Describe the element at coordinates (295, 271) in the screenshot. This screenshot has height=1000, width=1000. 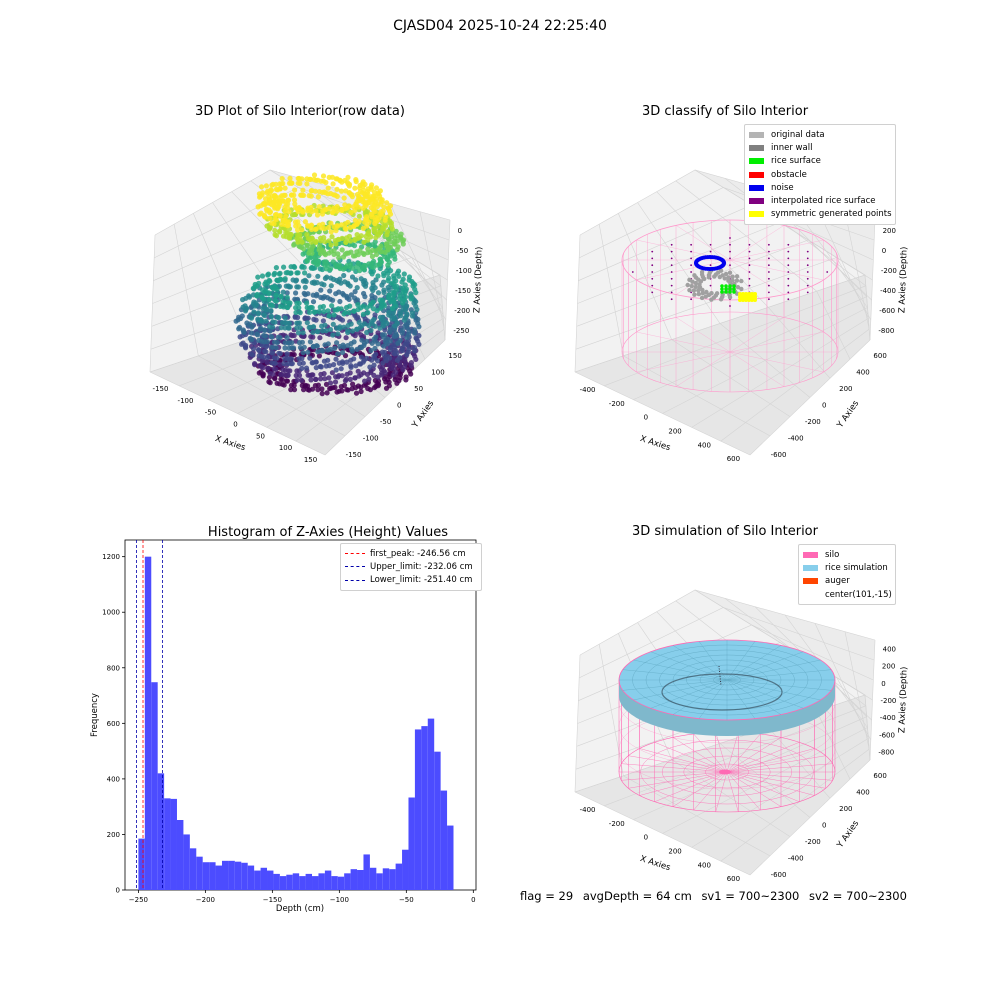
I see `raw-pane-left` at that location.